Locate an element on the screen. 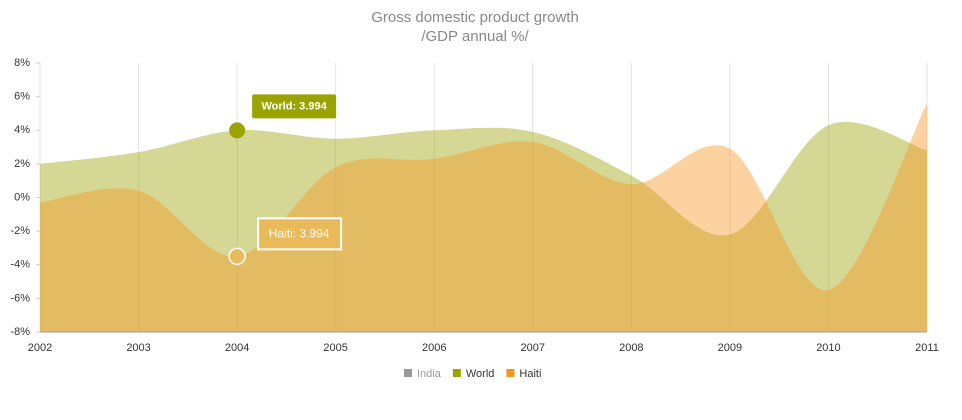  x-tick-label: 2004 is located at coordinates (237, 348).